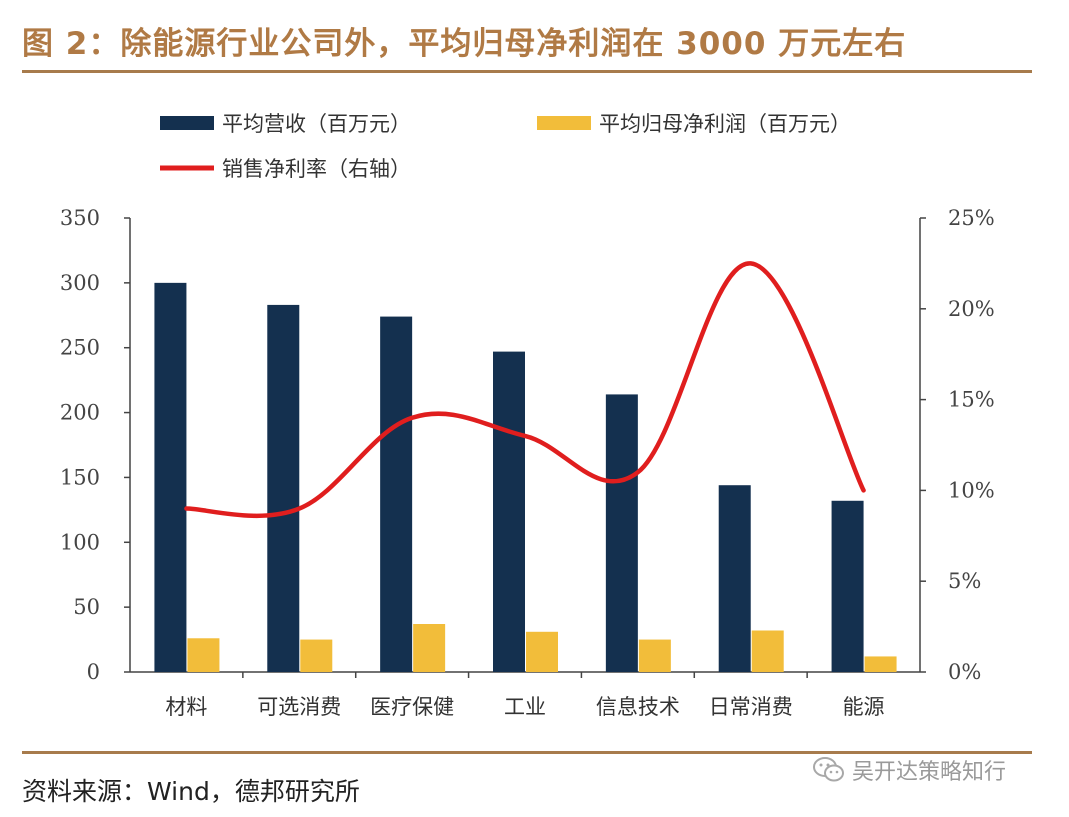 The width and height of the screenshot is (1069, 817). Describe the element at coordinates (80, 283) in the screenshot. I see `left-tick-label: 300` at that location.